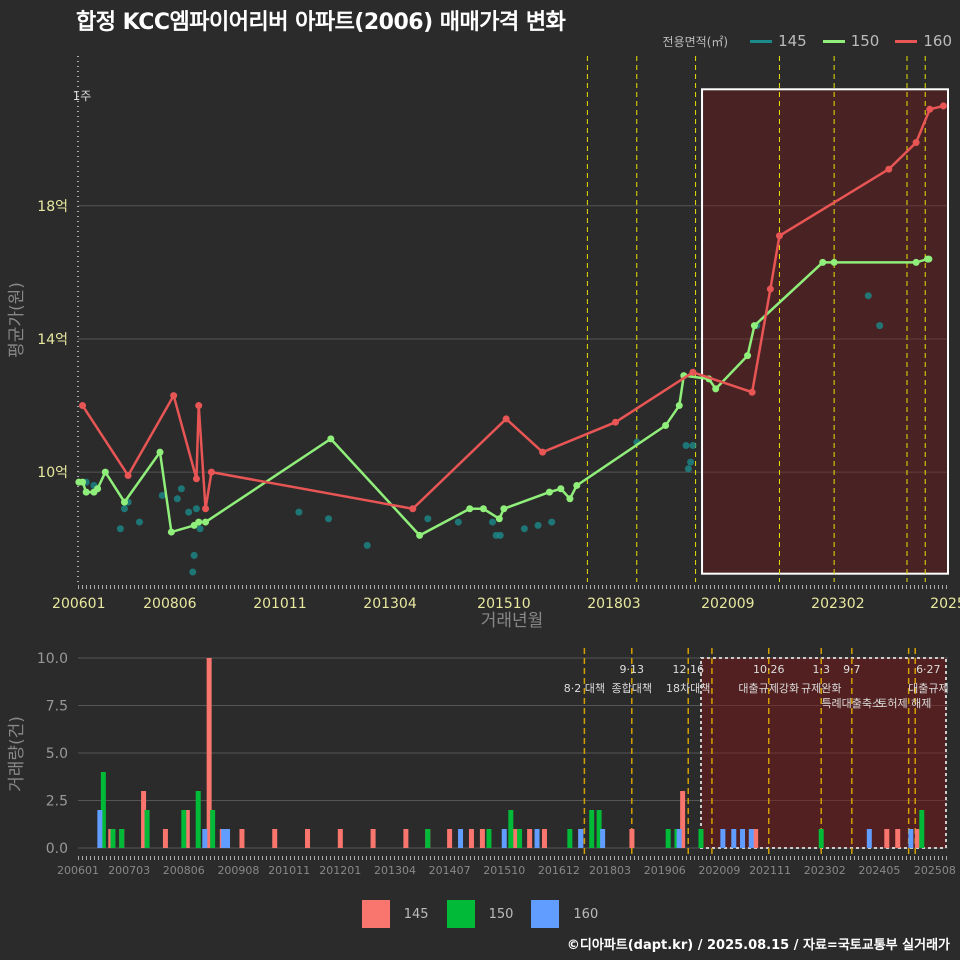  Describe the element at coordinates (688, 688) in the screenshot. I see `policy-name-label: 18차대책` at that location.